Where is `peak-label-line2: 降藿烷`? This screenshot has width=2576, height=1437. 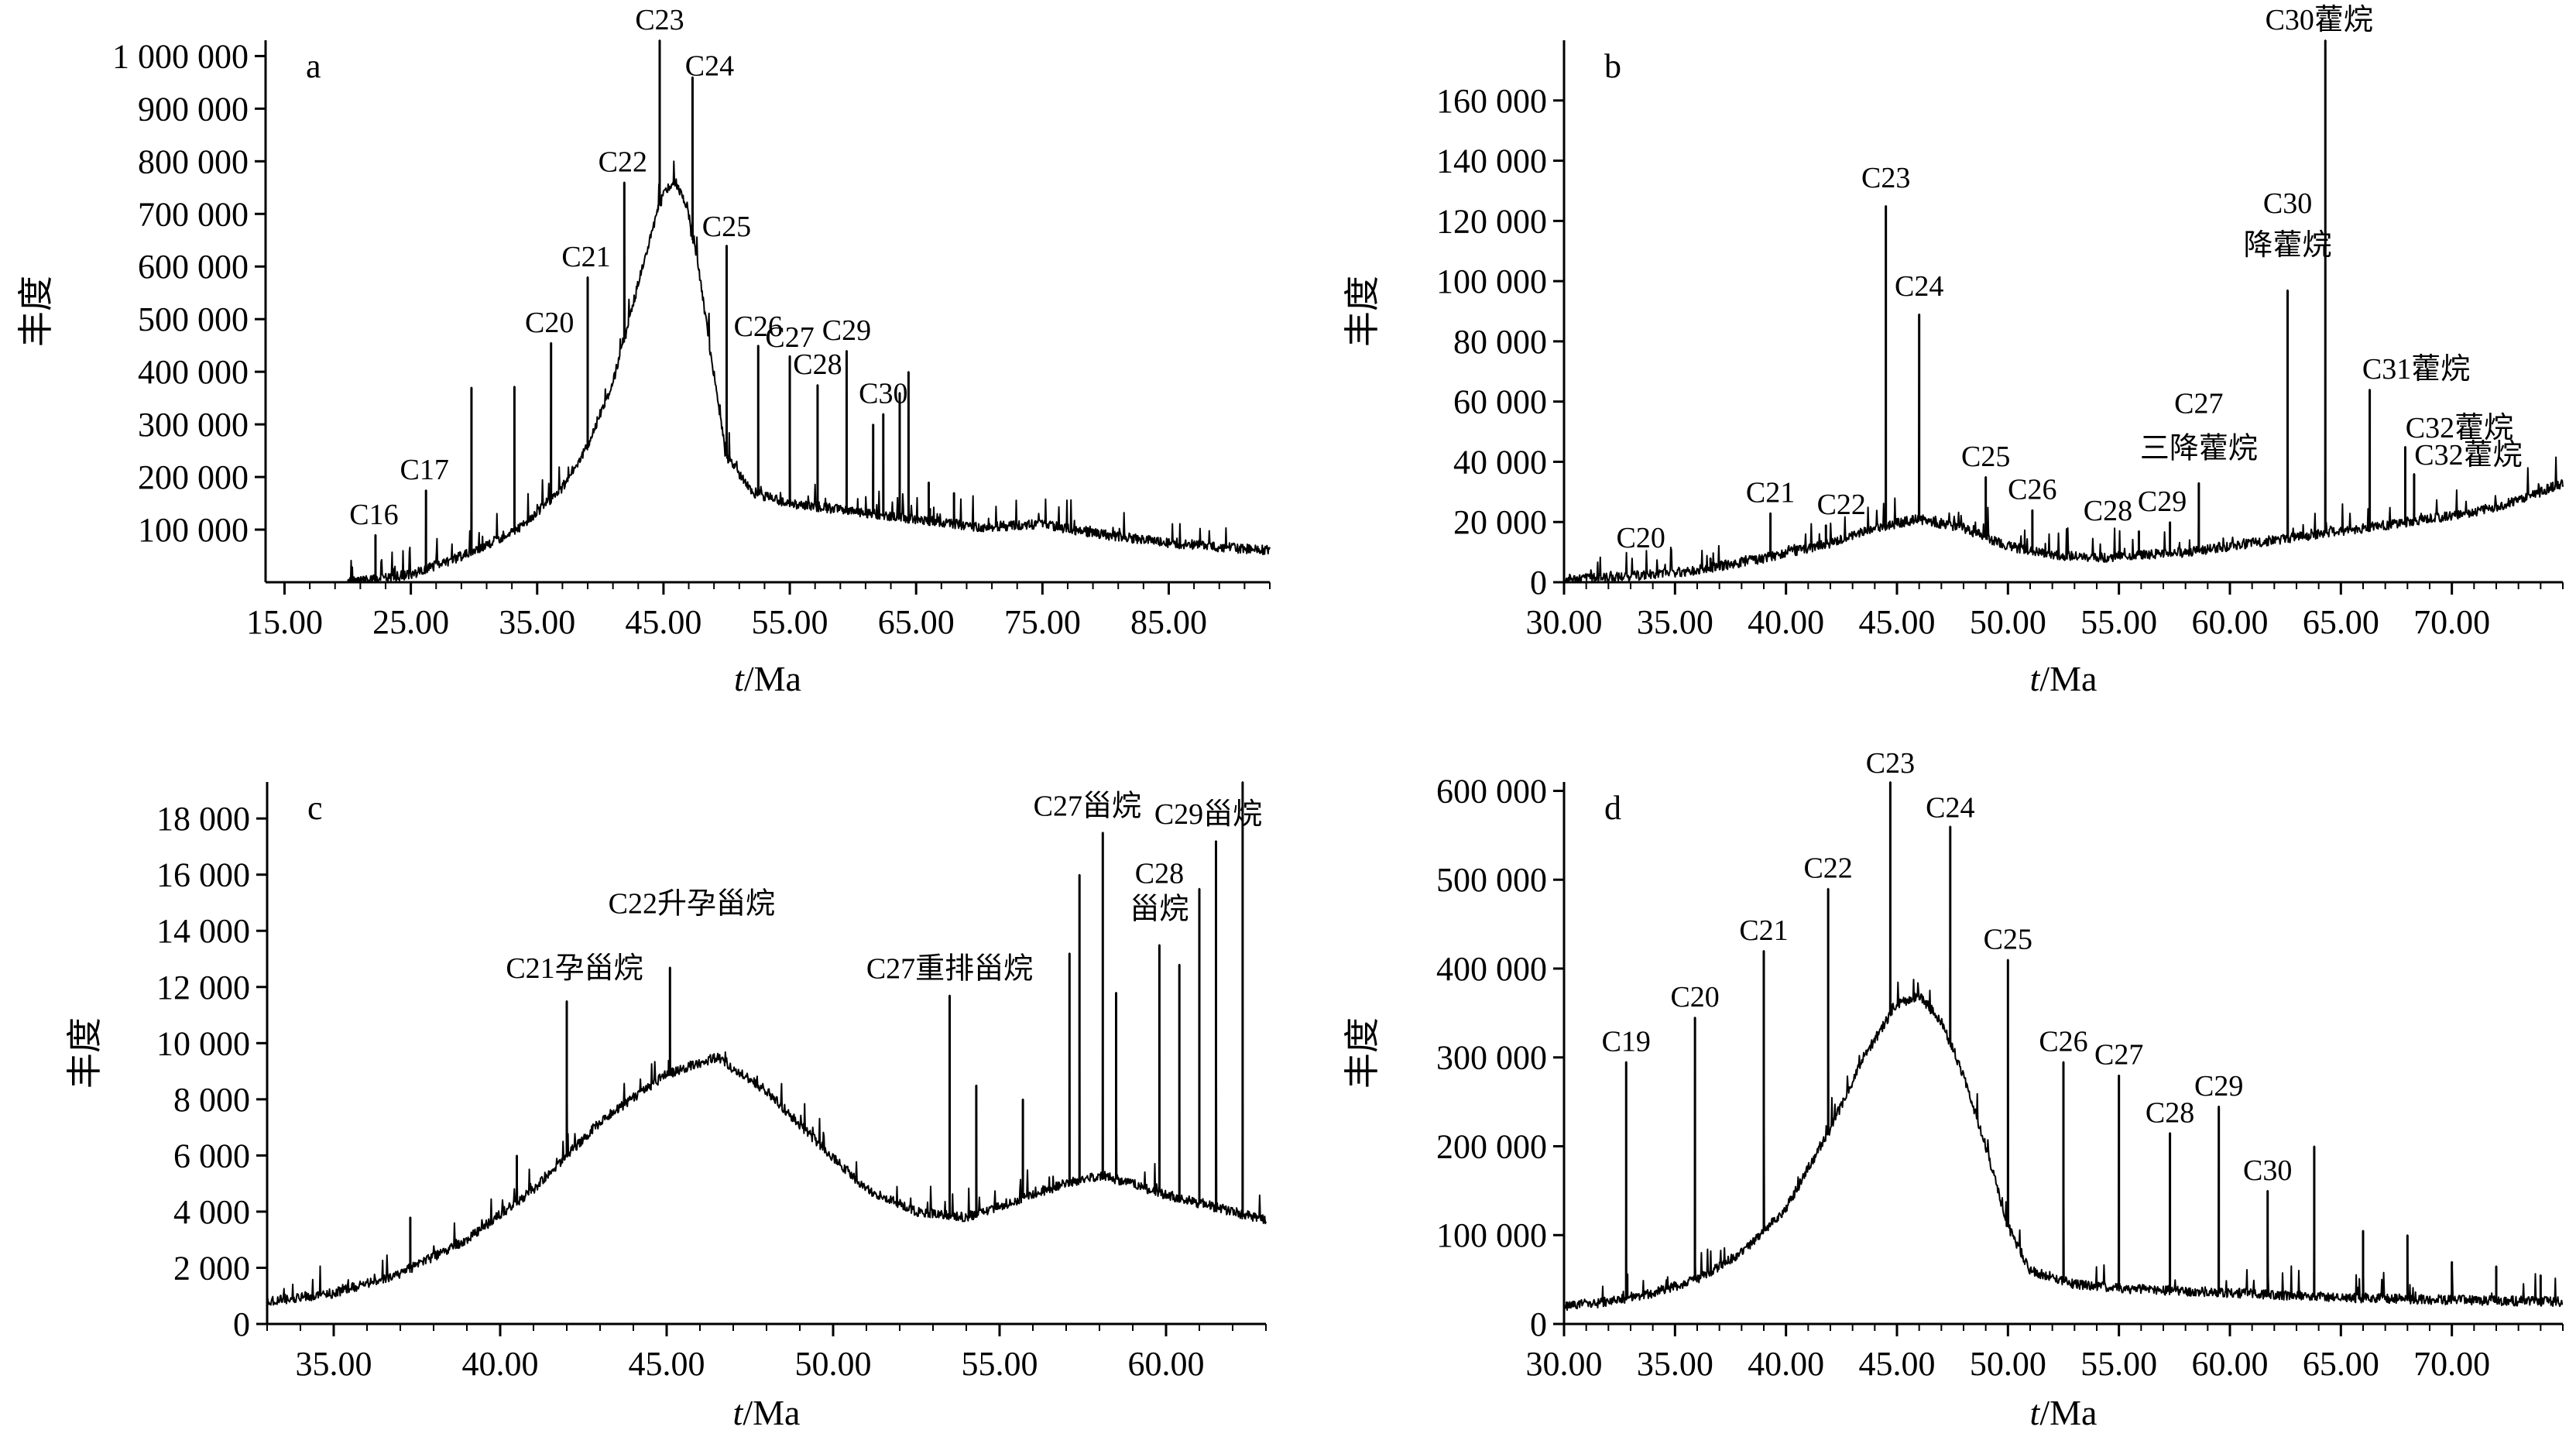 peak-label-line2: 降藿烷 is located at coordinates (2288, 245).